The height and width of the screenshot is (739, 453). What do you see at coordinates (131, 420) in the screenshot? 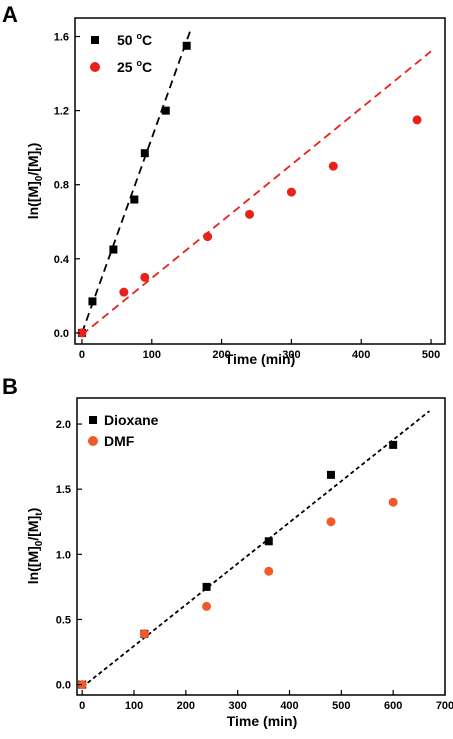
I see `legend-label-dioxane: Dioxane` at bounding box center [131, 420].